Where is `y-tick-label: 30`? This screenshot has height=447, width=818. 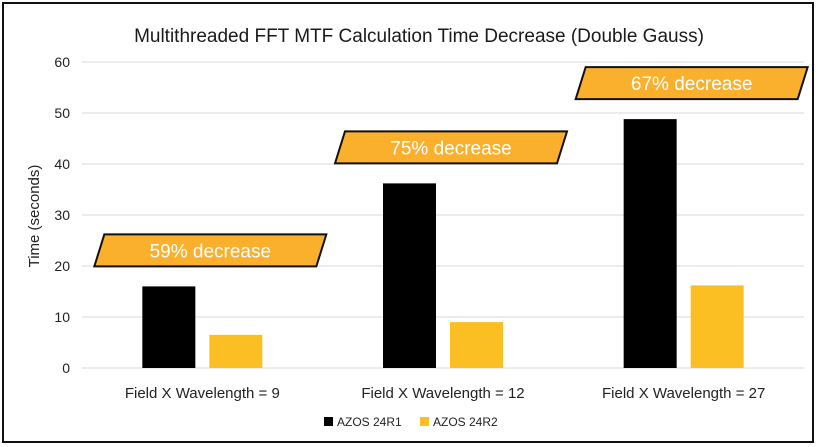 y-tick-label: 30 is located at coordinates (62, 215).